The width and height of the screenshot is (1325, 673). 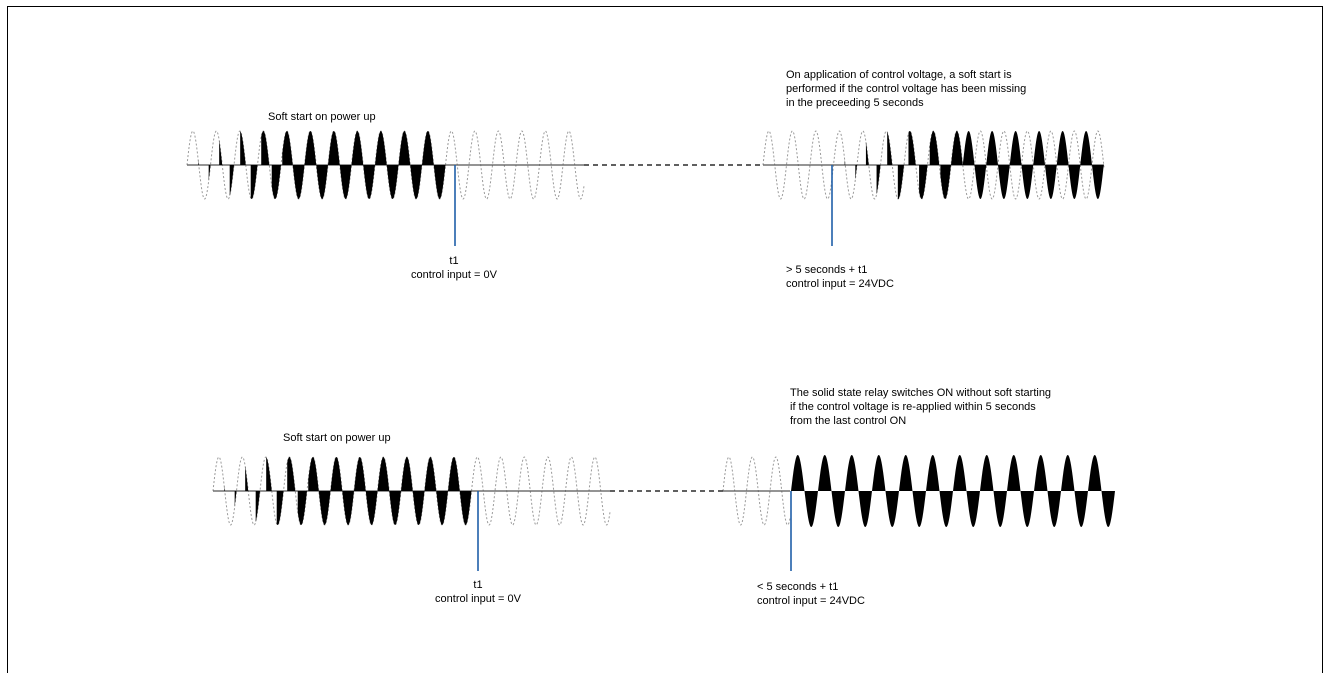 I want to click on top-marker-right-label: > 5 seconds + t1 control input = 24VDC, so click(x=840, y=277).